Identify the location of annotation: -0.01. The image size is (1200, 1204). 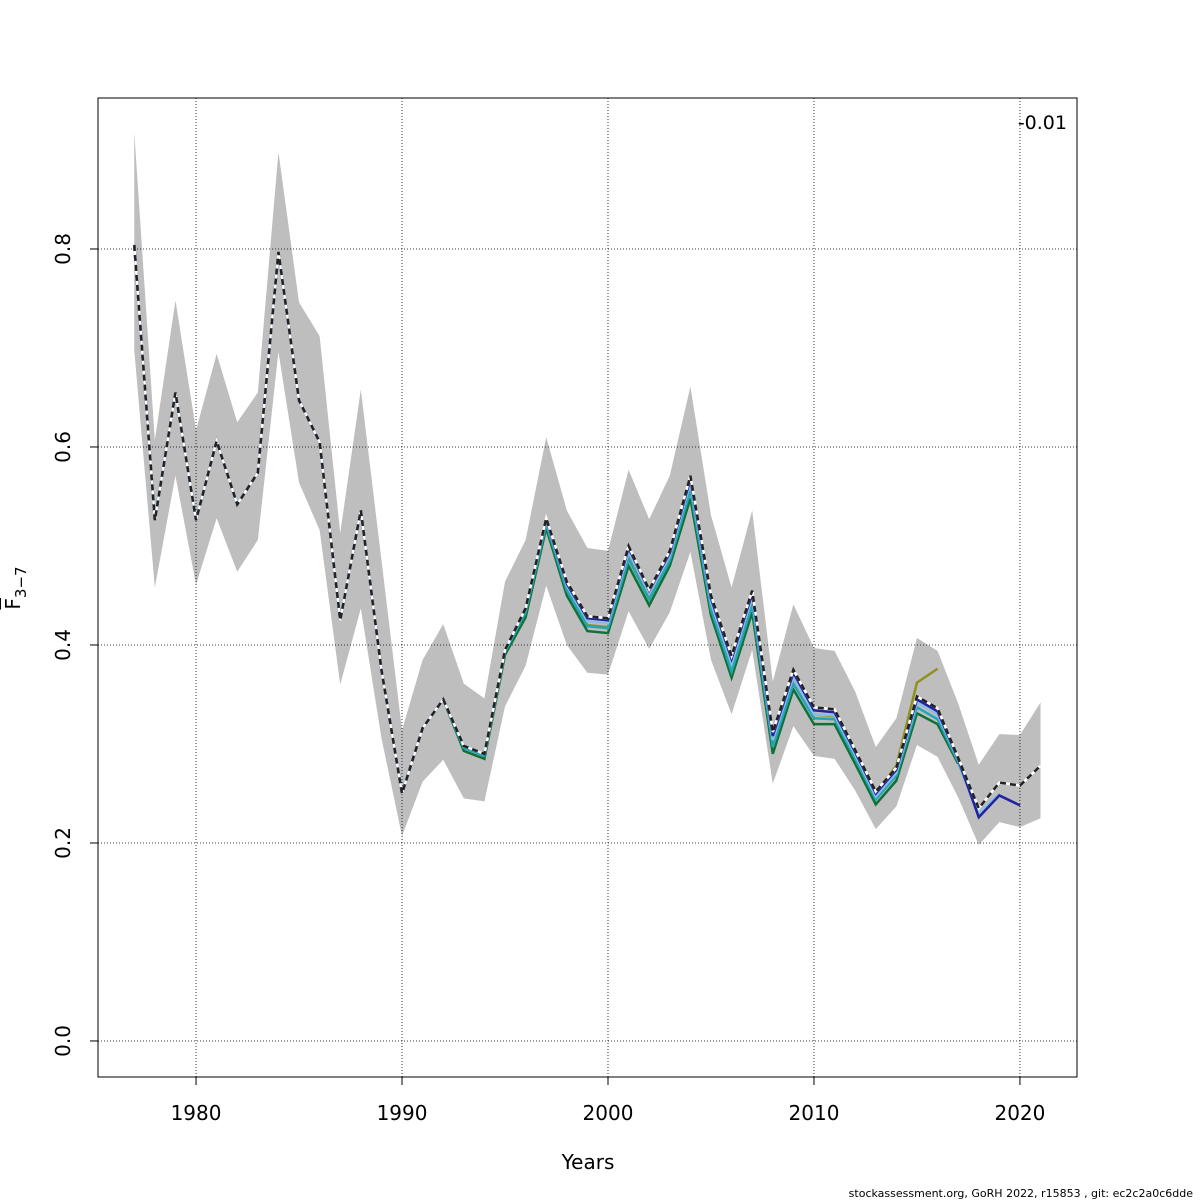
(1042, 123).